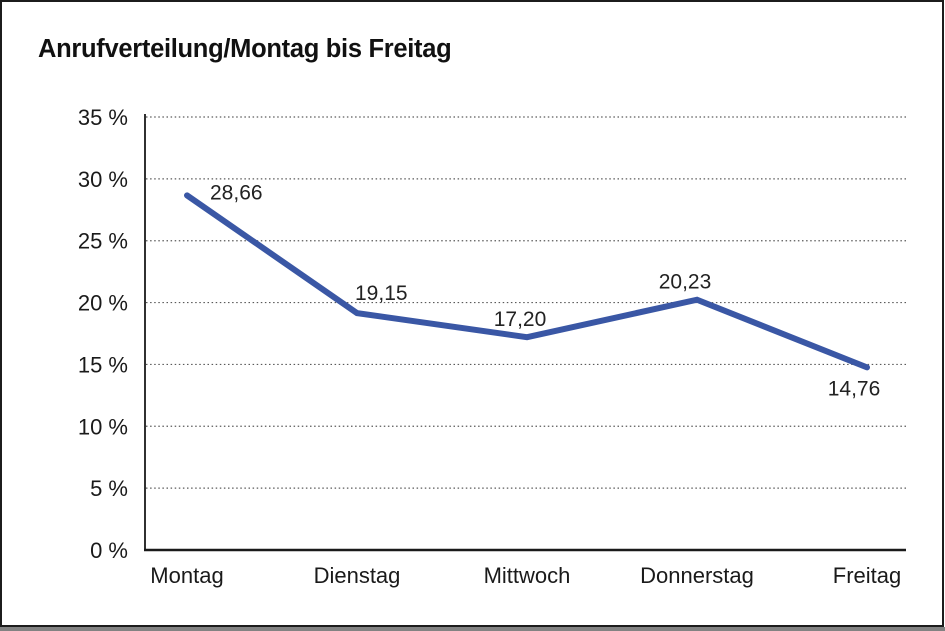 This screenshot has width=945, height=631. I want to click on y-axis-tick-label: 0 %, so click(109, 550).